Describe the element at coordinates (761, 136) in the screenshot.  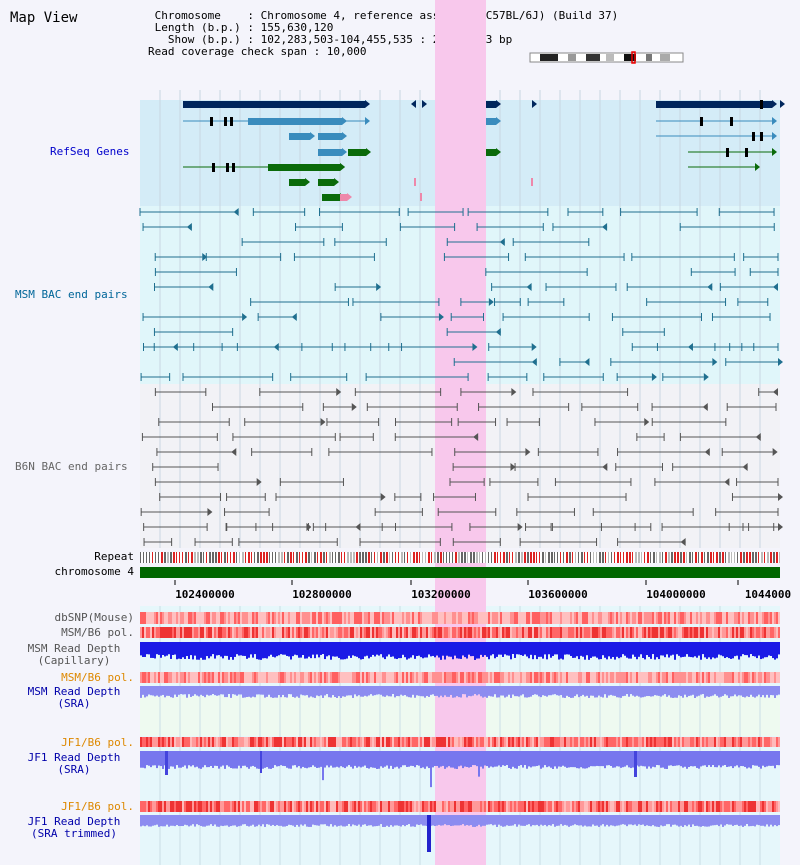
I see `refseq-exon-mark` at that location.